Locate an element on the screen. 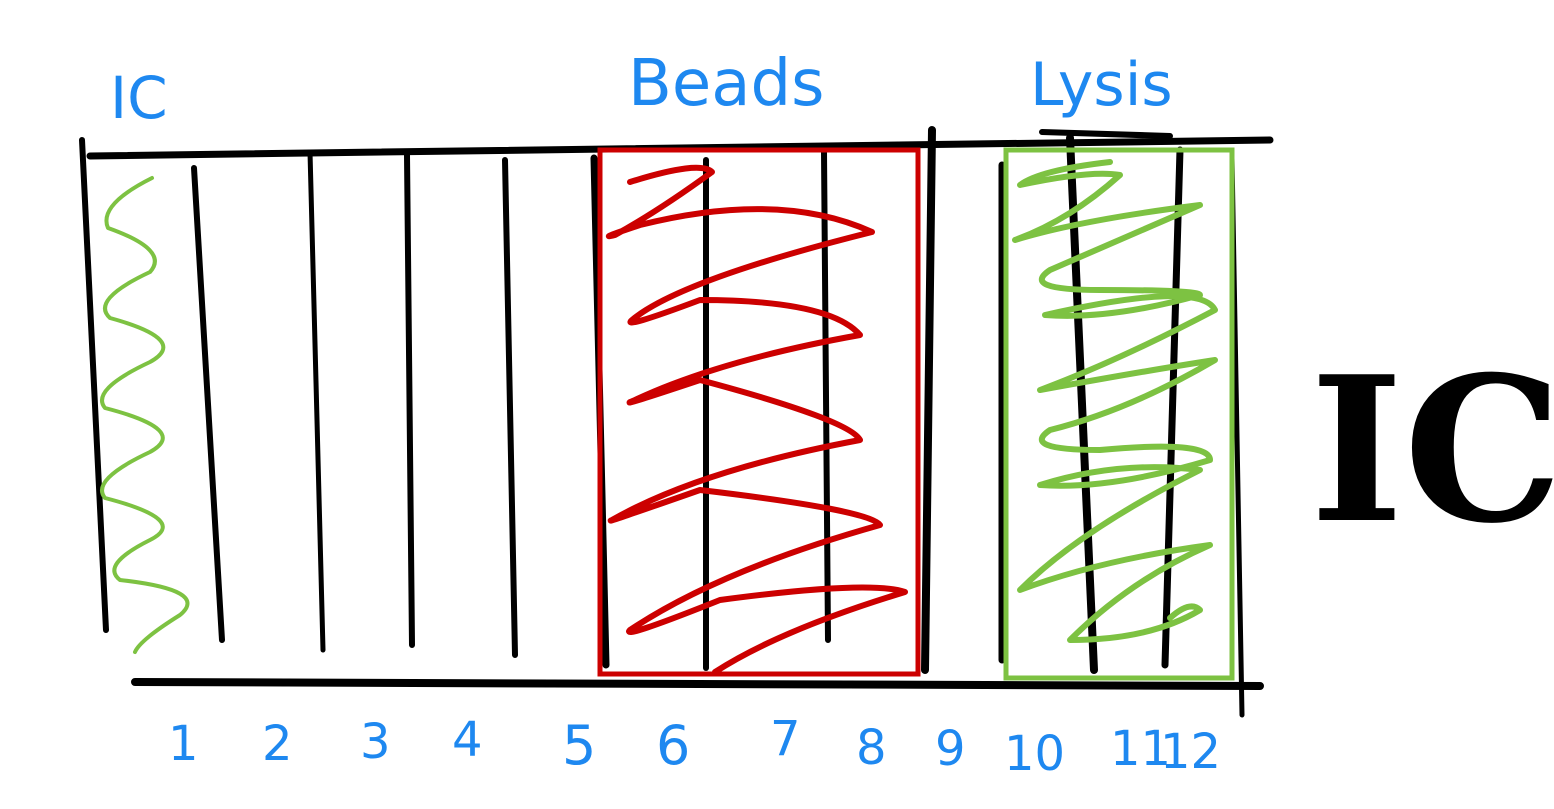  plate-top-tab is located at coordinates (1106, 134).